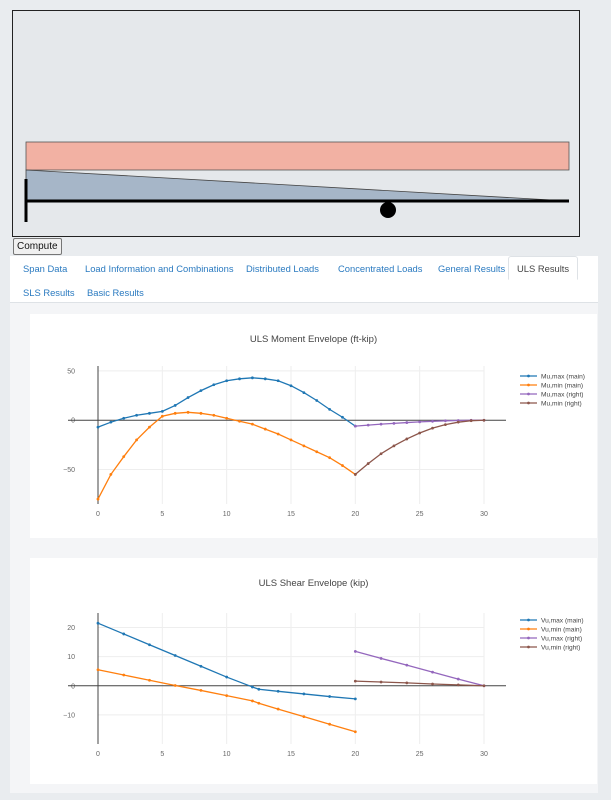  I want to click on legend-entry: Vu,max (right), so click(561, 638).